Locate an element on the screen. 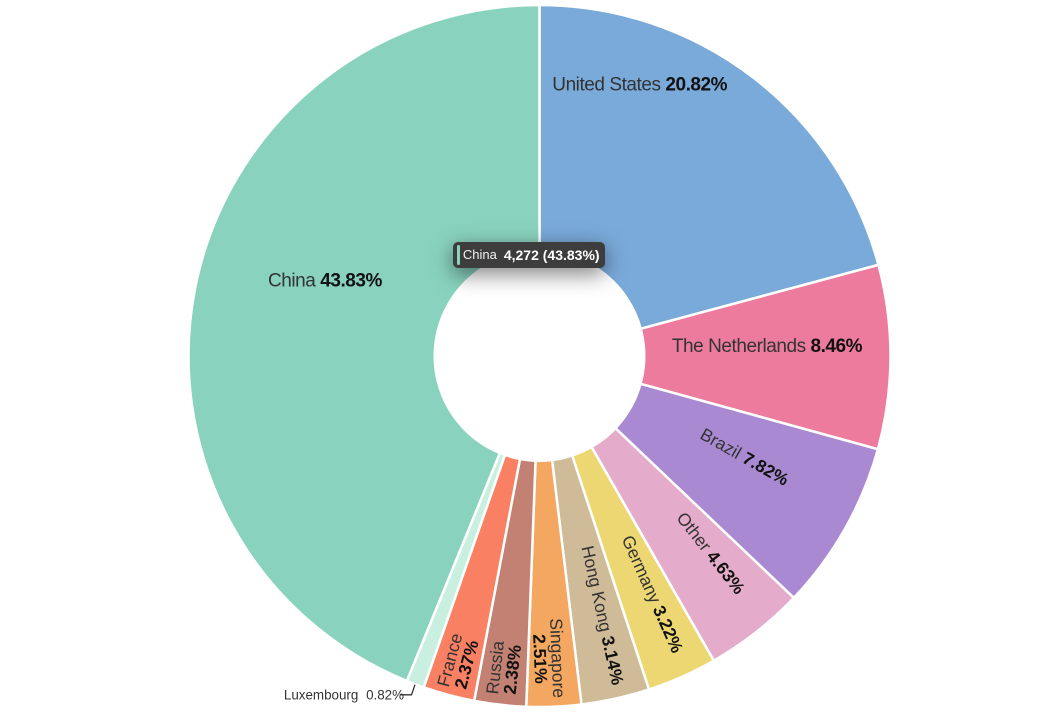 This screenshot has width=1037, height=713. svg-text: 2.51% is located at coordinates (540, 659).